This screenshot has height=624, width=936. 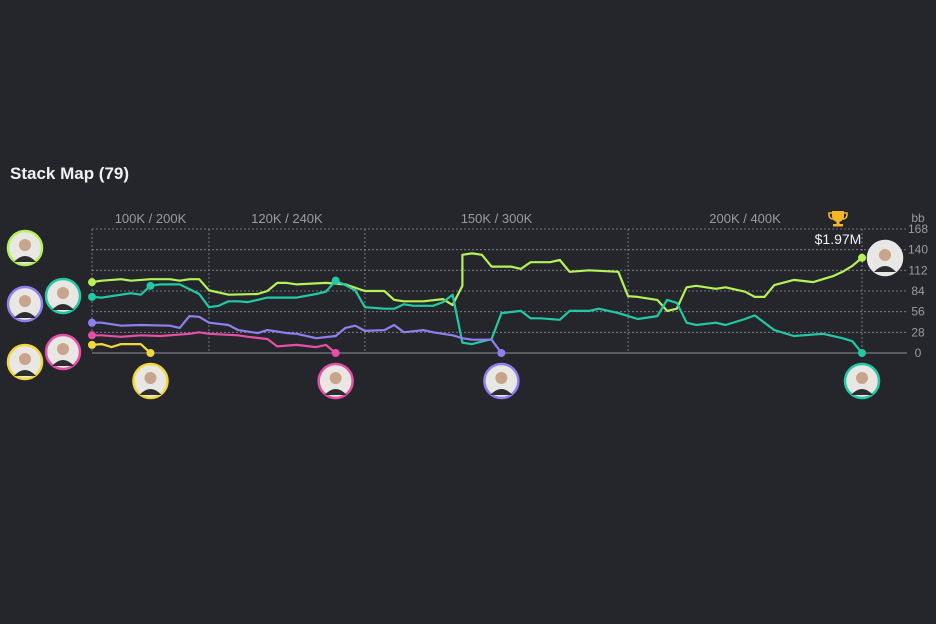 What do you see at coordinates (70, 173) in the screenshot?
I see `chart-title: Stack Map (79)` at bounding box center [70, 173].